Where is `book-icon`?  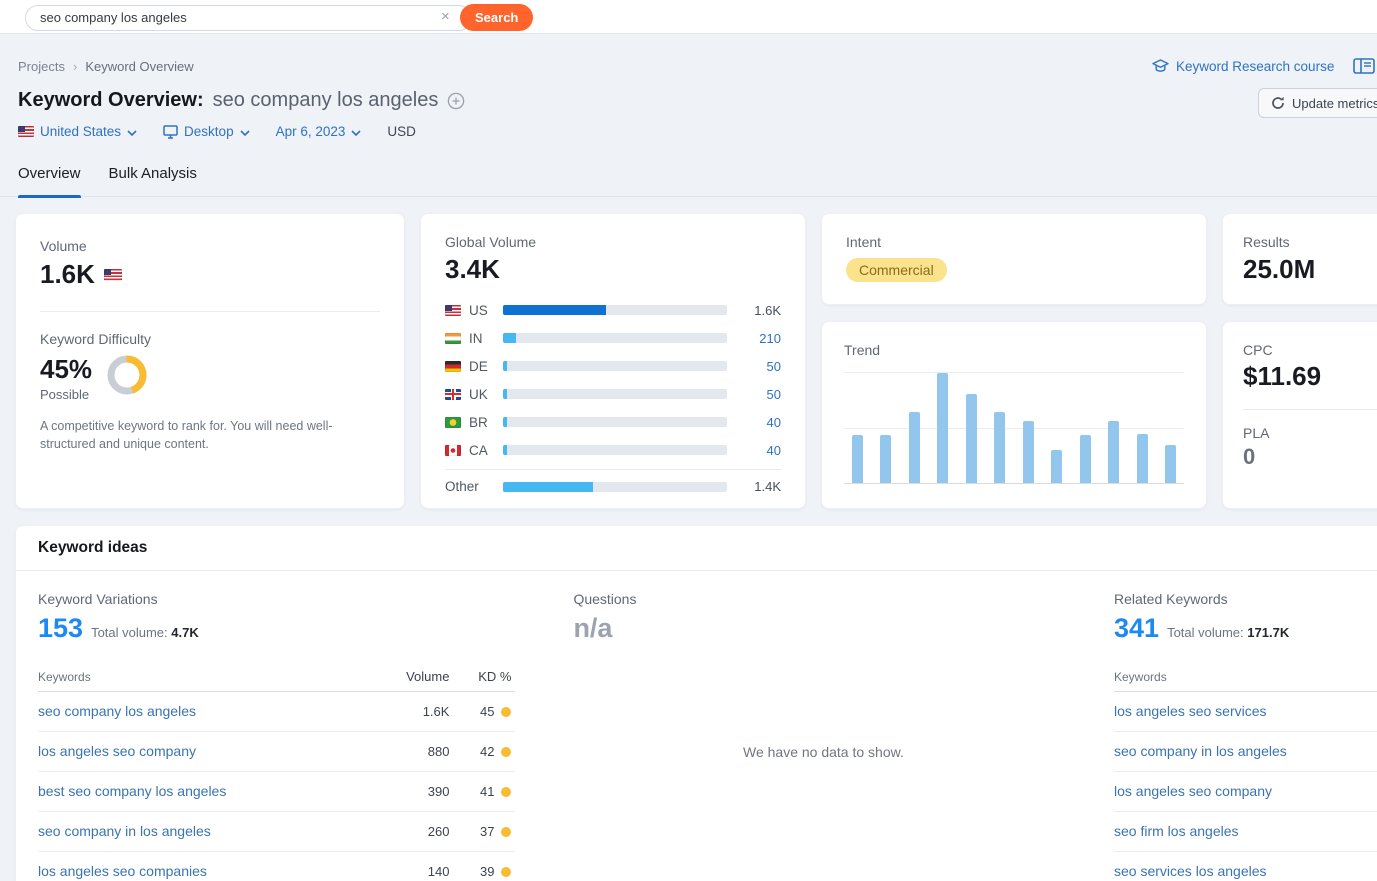 book-icon is located at coordinates (1364, 66).